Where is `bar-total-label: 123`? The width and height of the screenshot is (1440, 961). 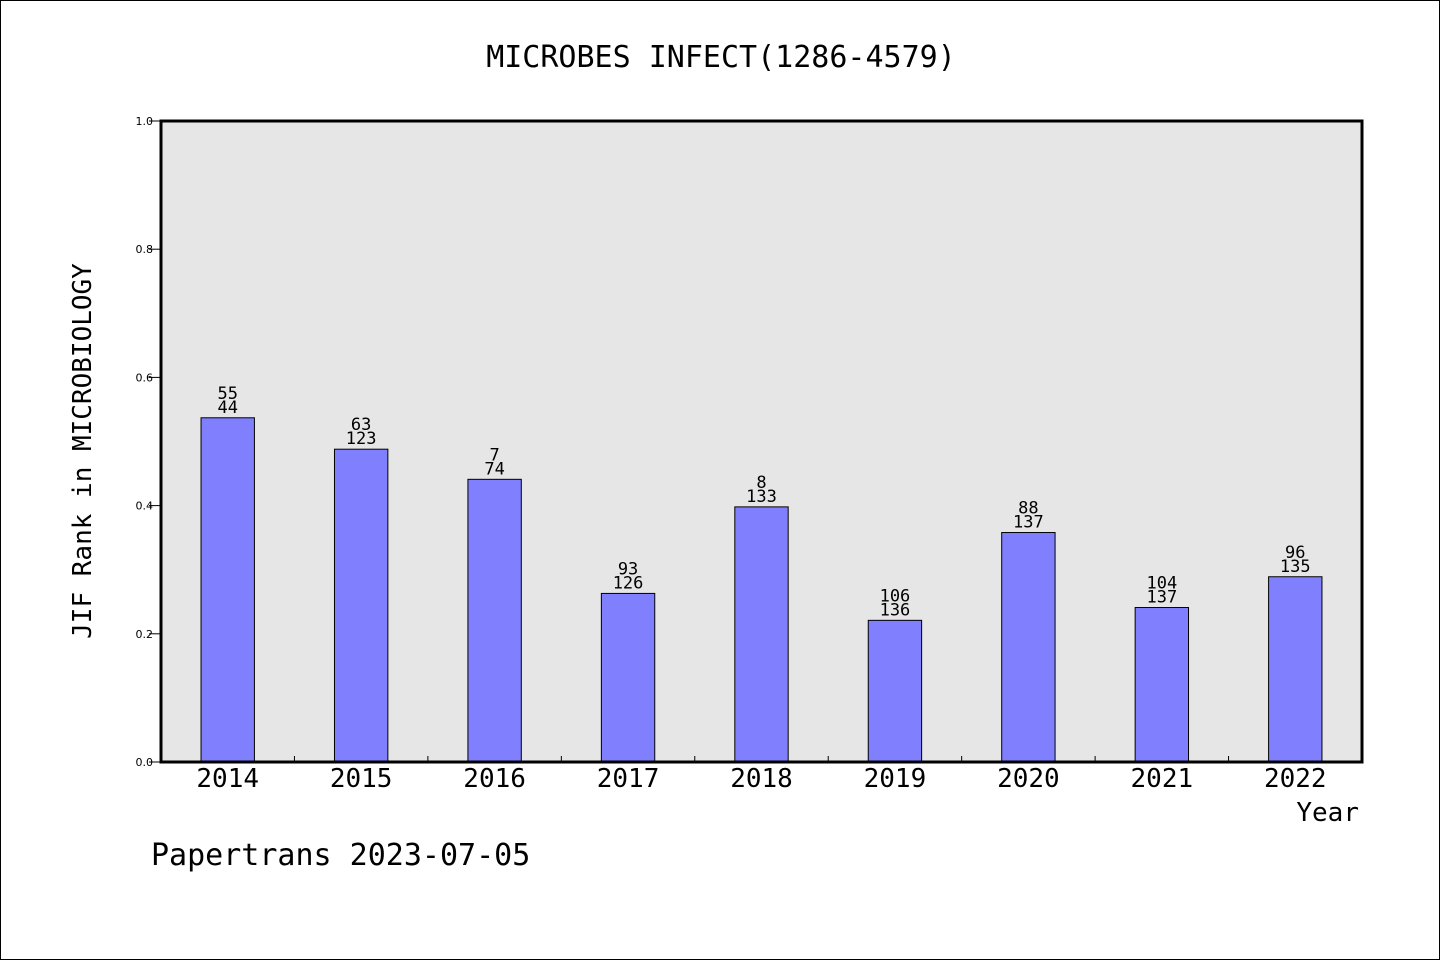 bar-total-label: 123 is located at coordinates (361, 439).